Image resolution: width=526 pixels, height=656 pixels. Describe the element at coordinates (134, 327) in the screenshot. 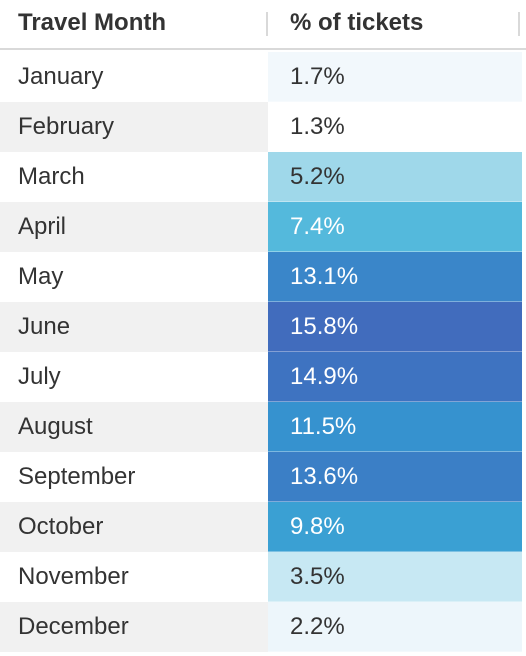

I see `month-cell: June` at that location.